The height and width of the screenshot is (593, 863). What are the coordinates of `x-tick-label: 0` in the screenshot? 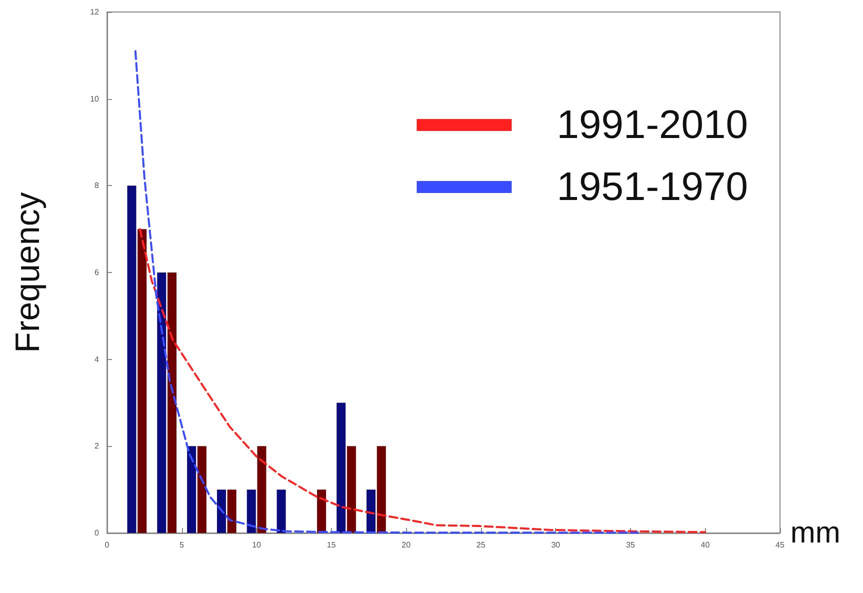 It's located at (107, 545).